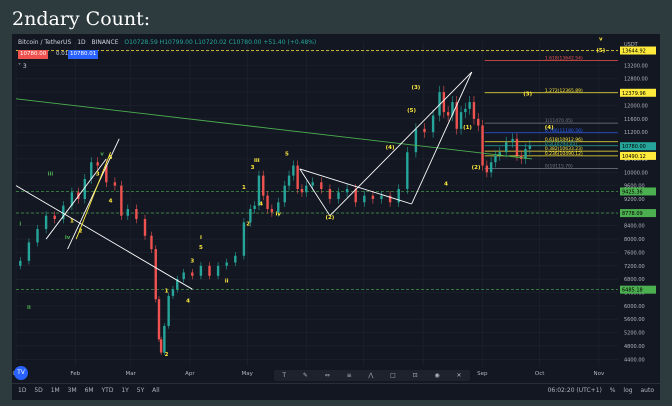 The image size is (672, 406). Describe the element at coordinates (349, 375) in the screenshot. I see `fib-icon: ≡` at that location.